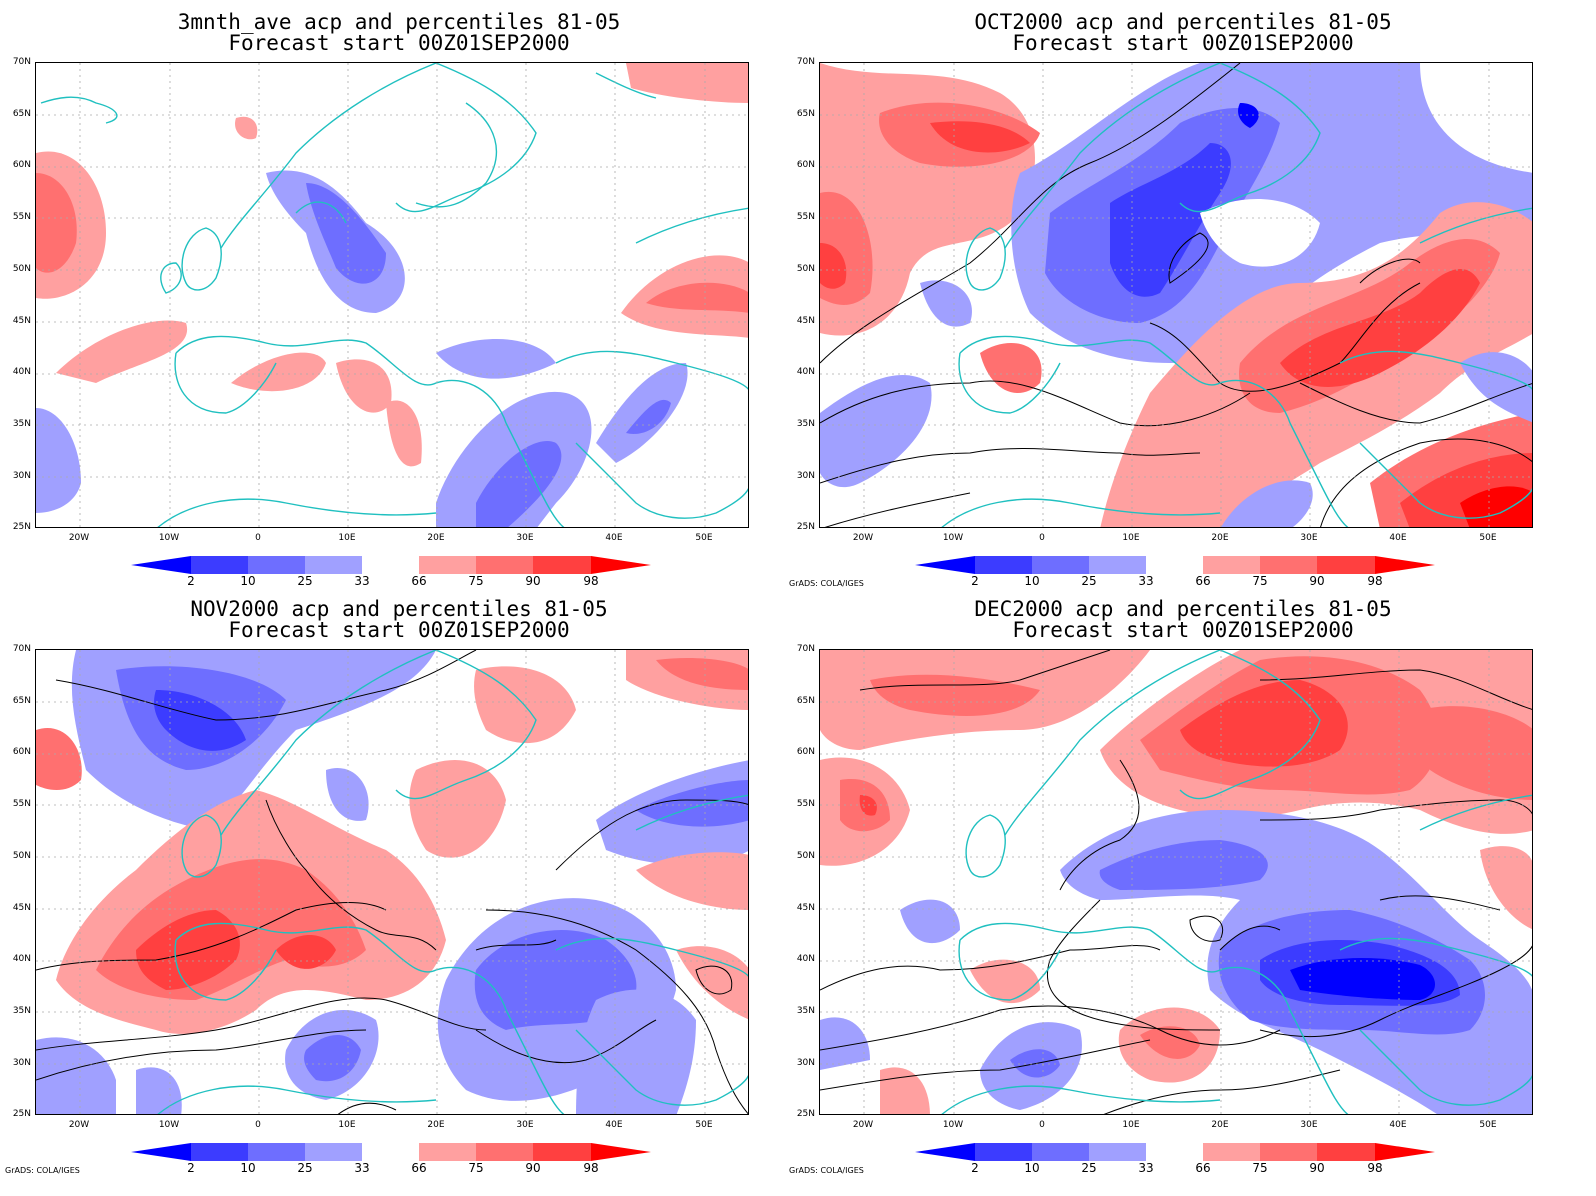 Image resolution: width=1596 pixels, height=1196 pixels. What do you see at coordinates (399, 609) in the screenshot?
I see `panel-title: NOV2000 acp and percentiles 81-05` at bounding box center [399, 609].